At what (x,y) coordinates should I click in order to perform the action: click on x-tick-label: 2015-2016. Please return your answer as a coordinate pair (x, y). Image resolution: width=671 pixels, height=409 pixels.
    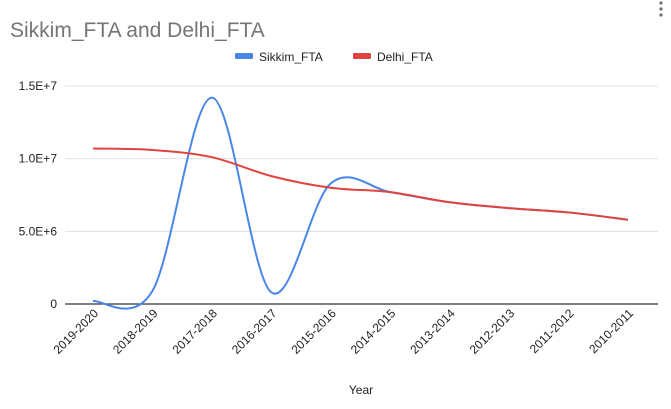
    Looking at the image, I should click on (313, 331).